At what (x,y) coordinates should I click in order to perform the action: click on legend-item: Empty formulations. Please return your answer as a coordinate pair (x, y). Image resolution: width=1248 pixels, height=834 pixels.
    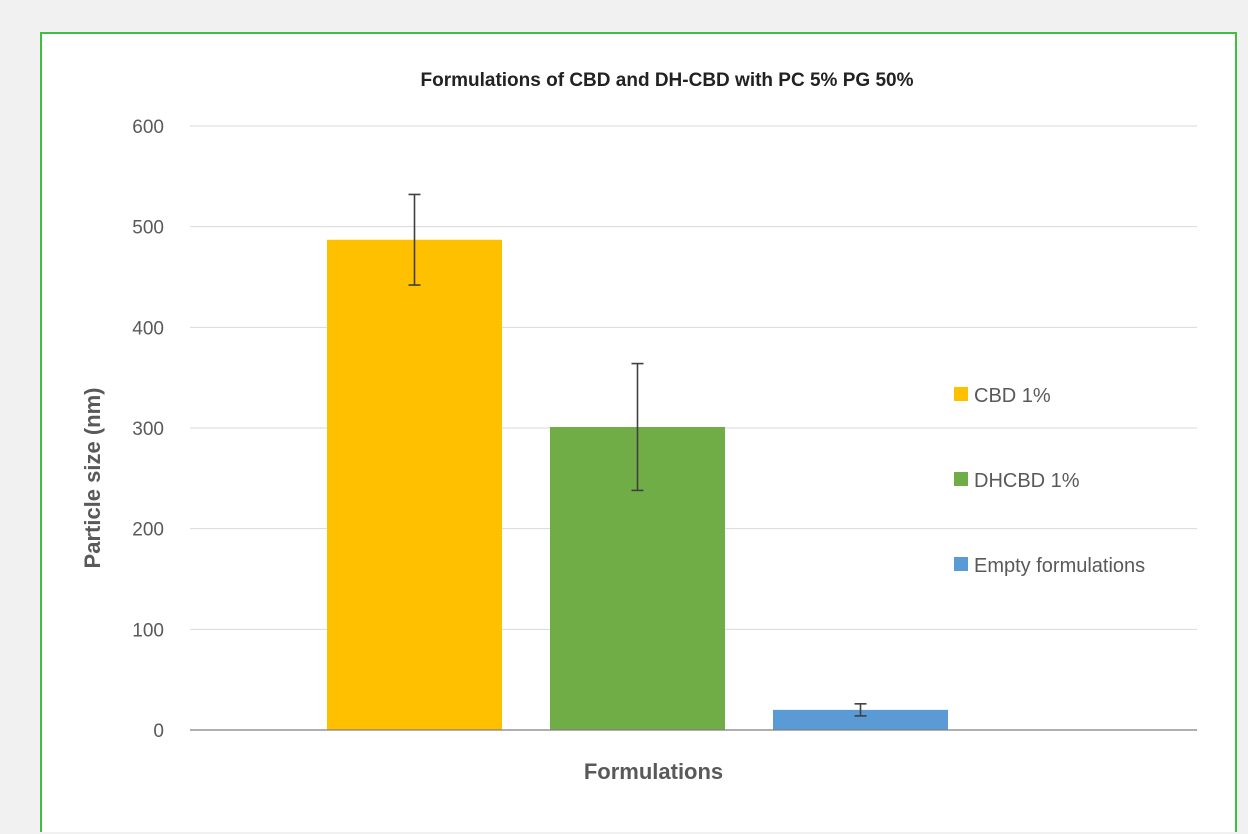
    Looking at the image, I should click on (1049, 566).